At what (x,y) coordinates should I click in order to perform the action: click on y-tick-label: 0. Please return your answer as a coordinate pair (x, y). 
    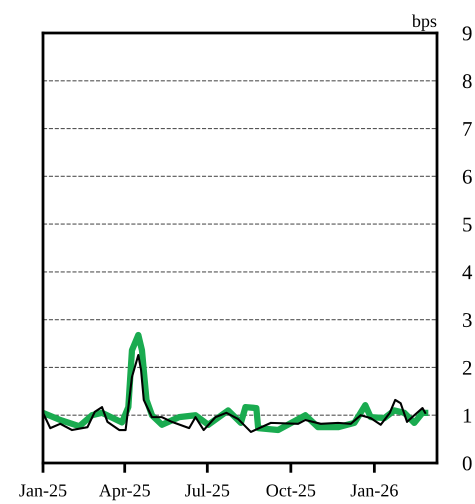
    Looking at the image, I should click on (467, 463).